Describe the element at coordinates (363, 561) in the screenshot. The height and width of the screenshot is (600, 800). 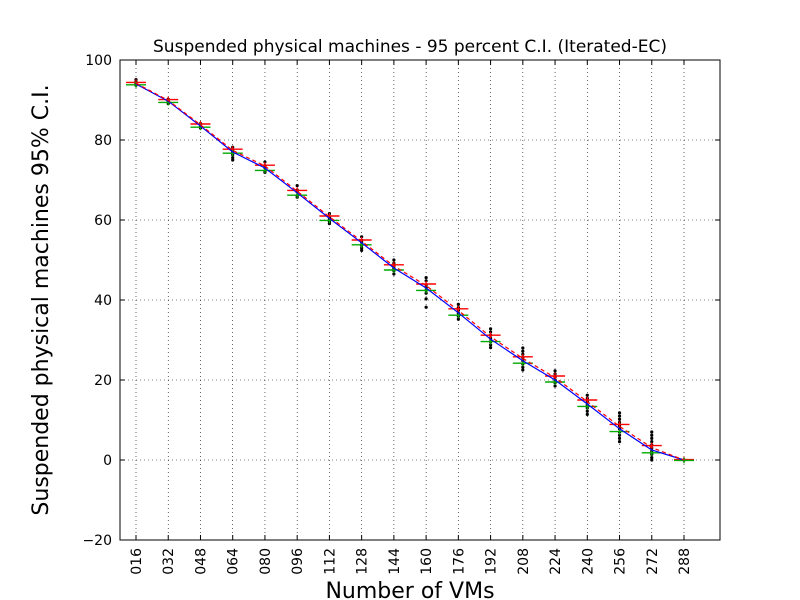
I see `x-tick-label: 128` at that location.